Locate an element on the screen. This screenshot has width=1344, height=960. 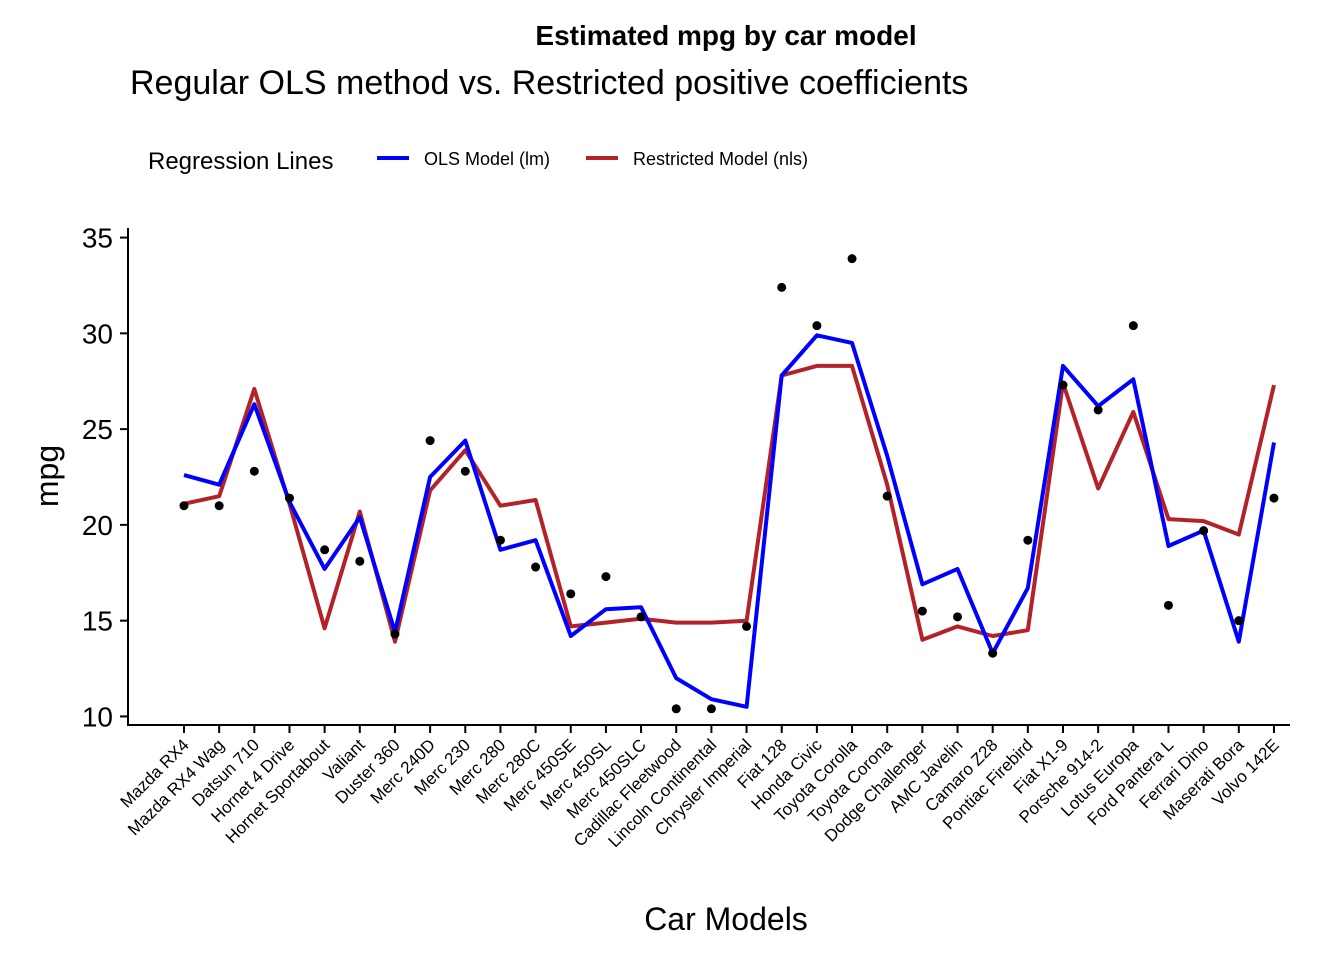
y-tick-label: 35 is located at coordinates (97, 238).